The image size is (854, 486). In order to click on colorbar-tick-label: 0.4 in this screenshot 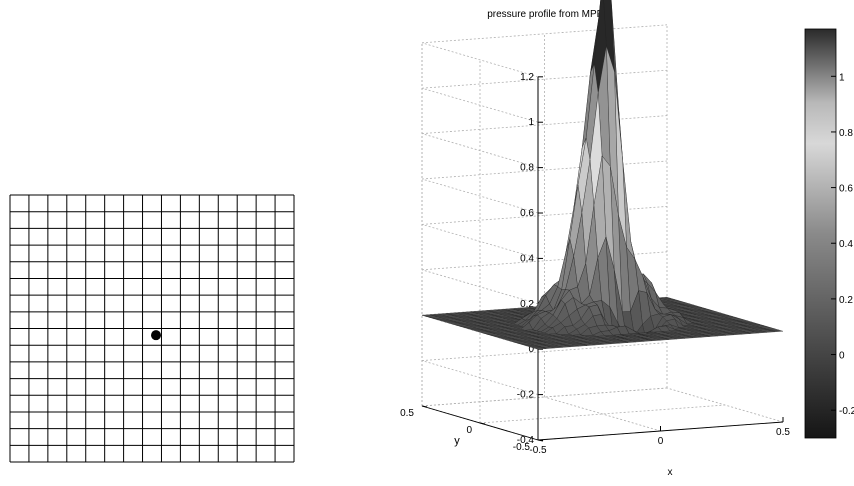, I will do `click(846, 244)`.